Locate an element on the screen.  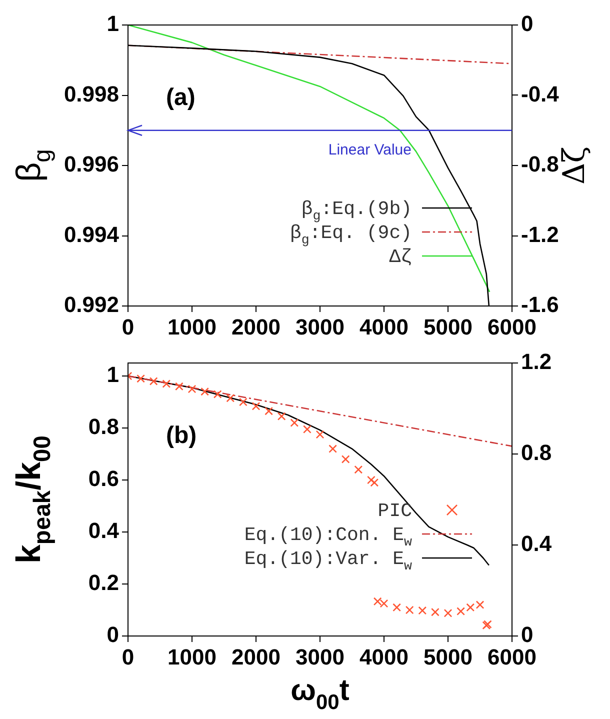
y2-tick-label: 0 is located at coordinates (527, 23).